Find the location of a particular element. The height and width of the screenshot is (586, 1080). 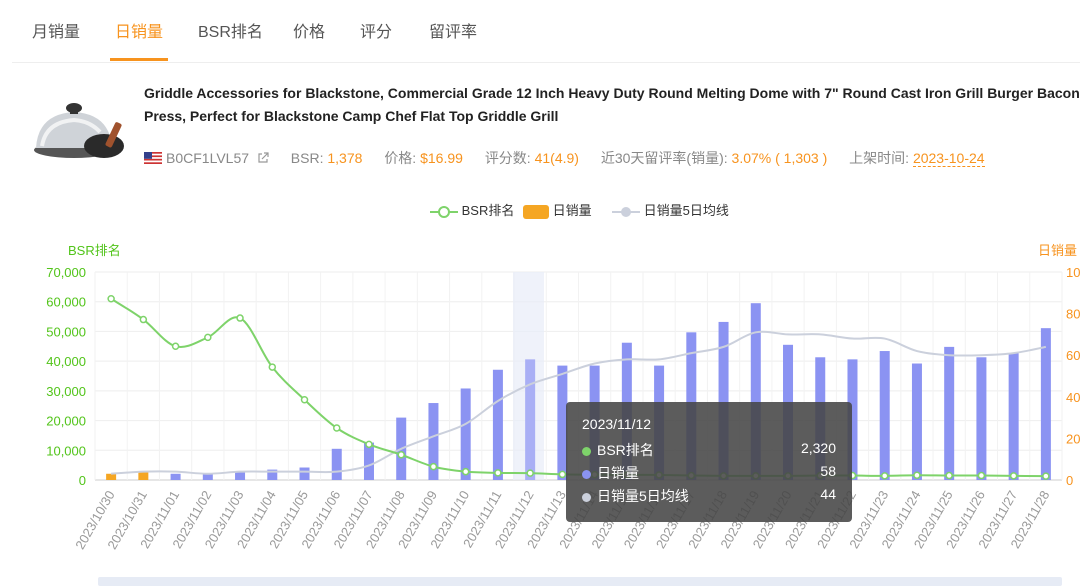

tooltip-row-bsr: BSR排名 2,320 is located at coordinates (709, 450).